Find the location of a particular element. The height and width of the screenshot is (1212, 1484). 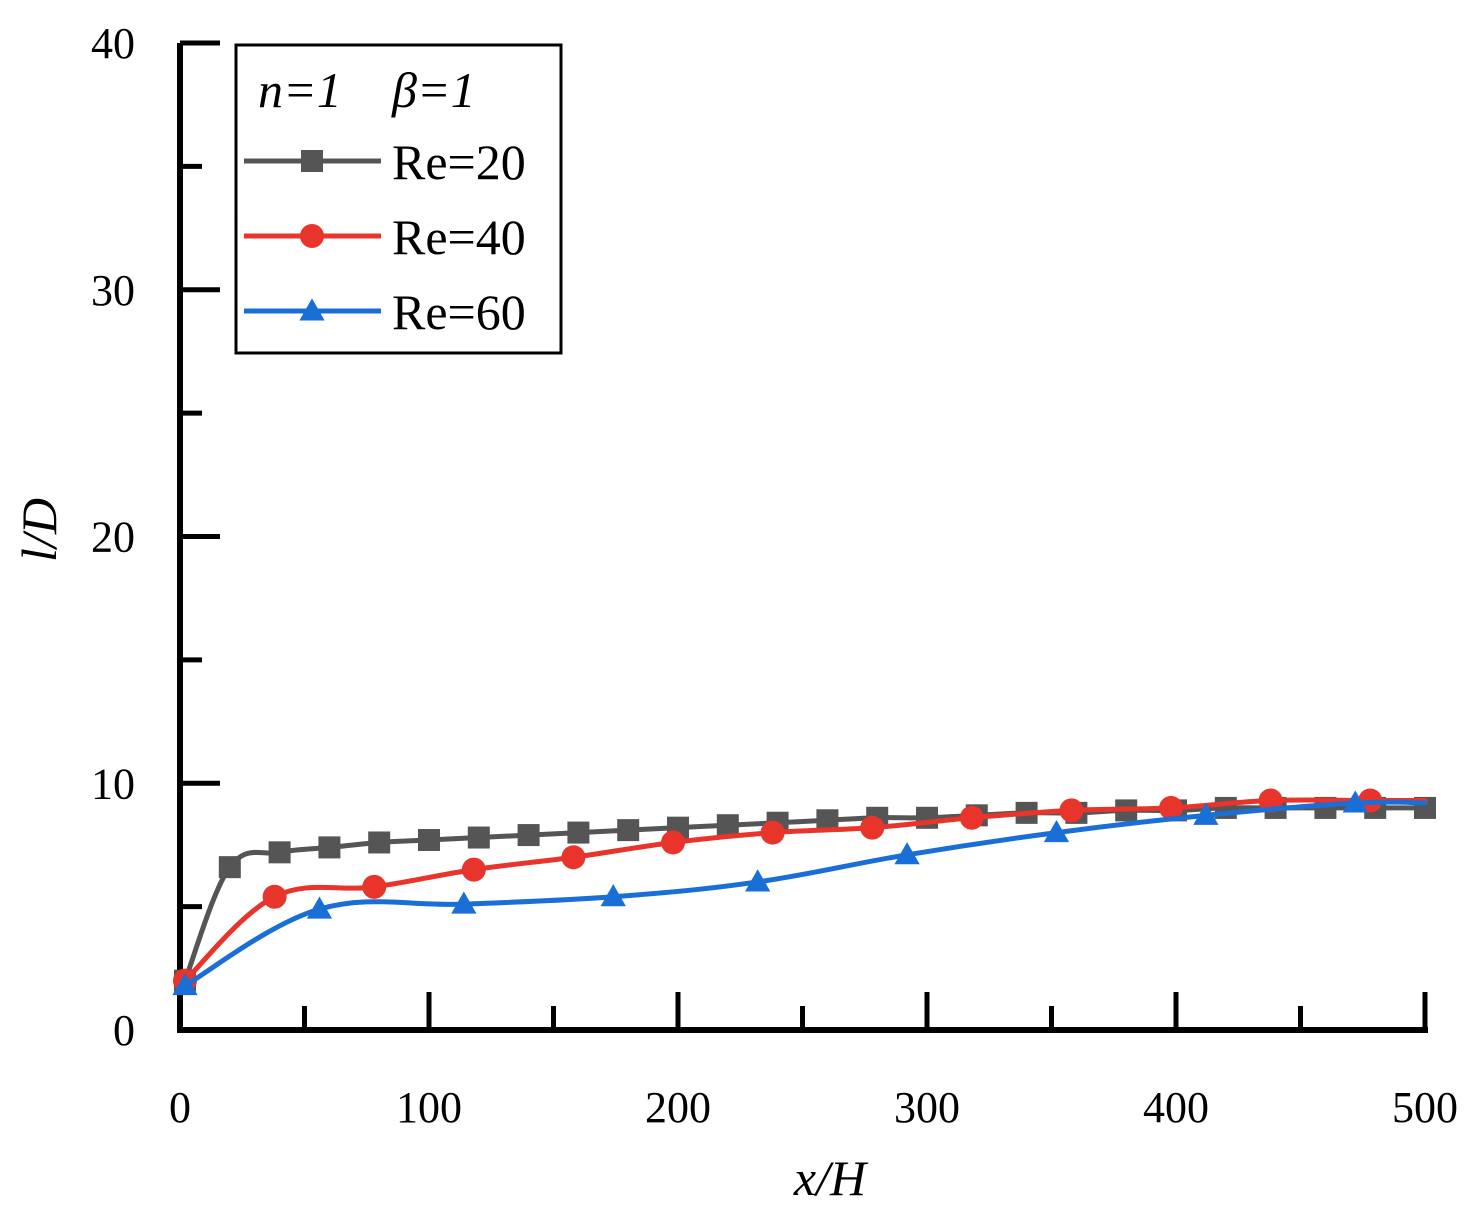

legend-entry: Re=60 is located at coordinates (385, 312).